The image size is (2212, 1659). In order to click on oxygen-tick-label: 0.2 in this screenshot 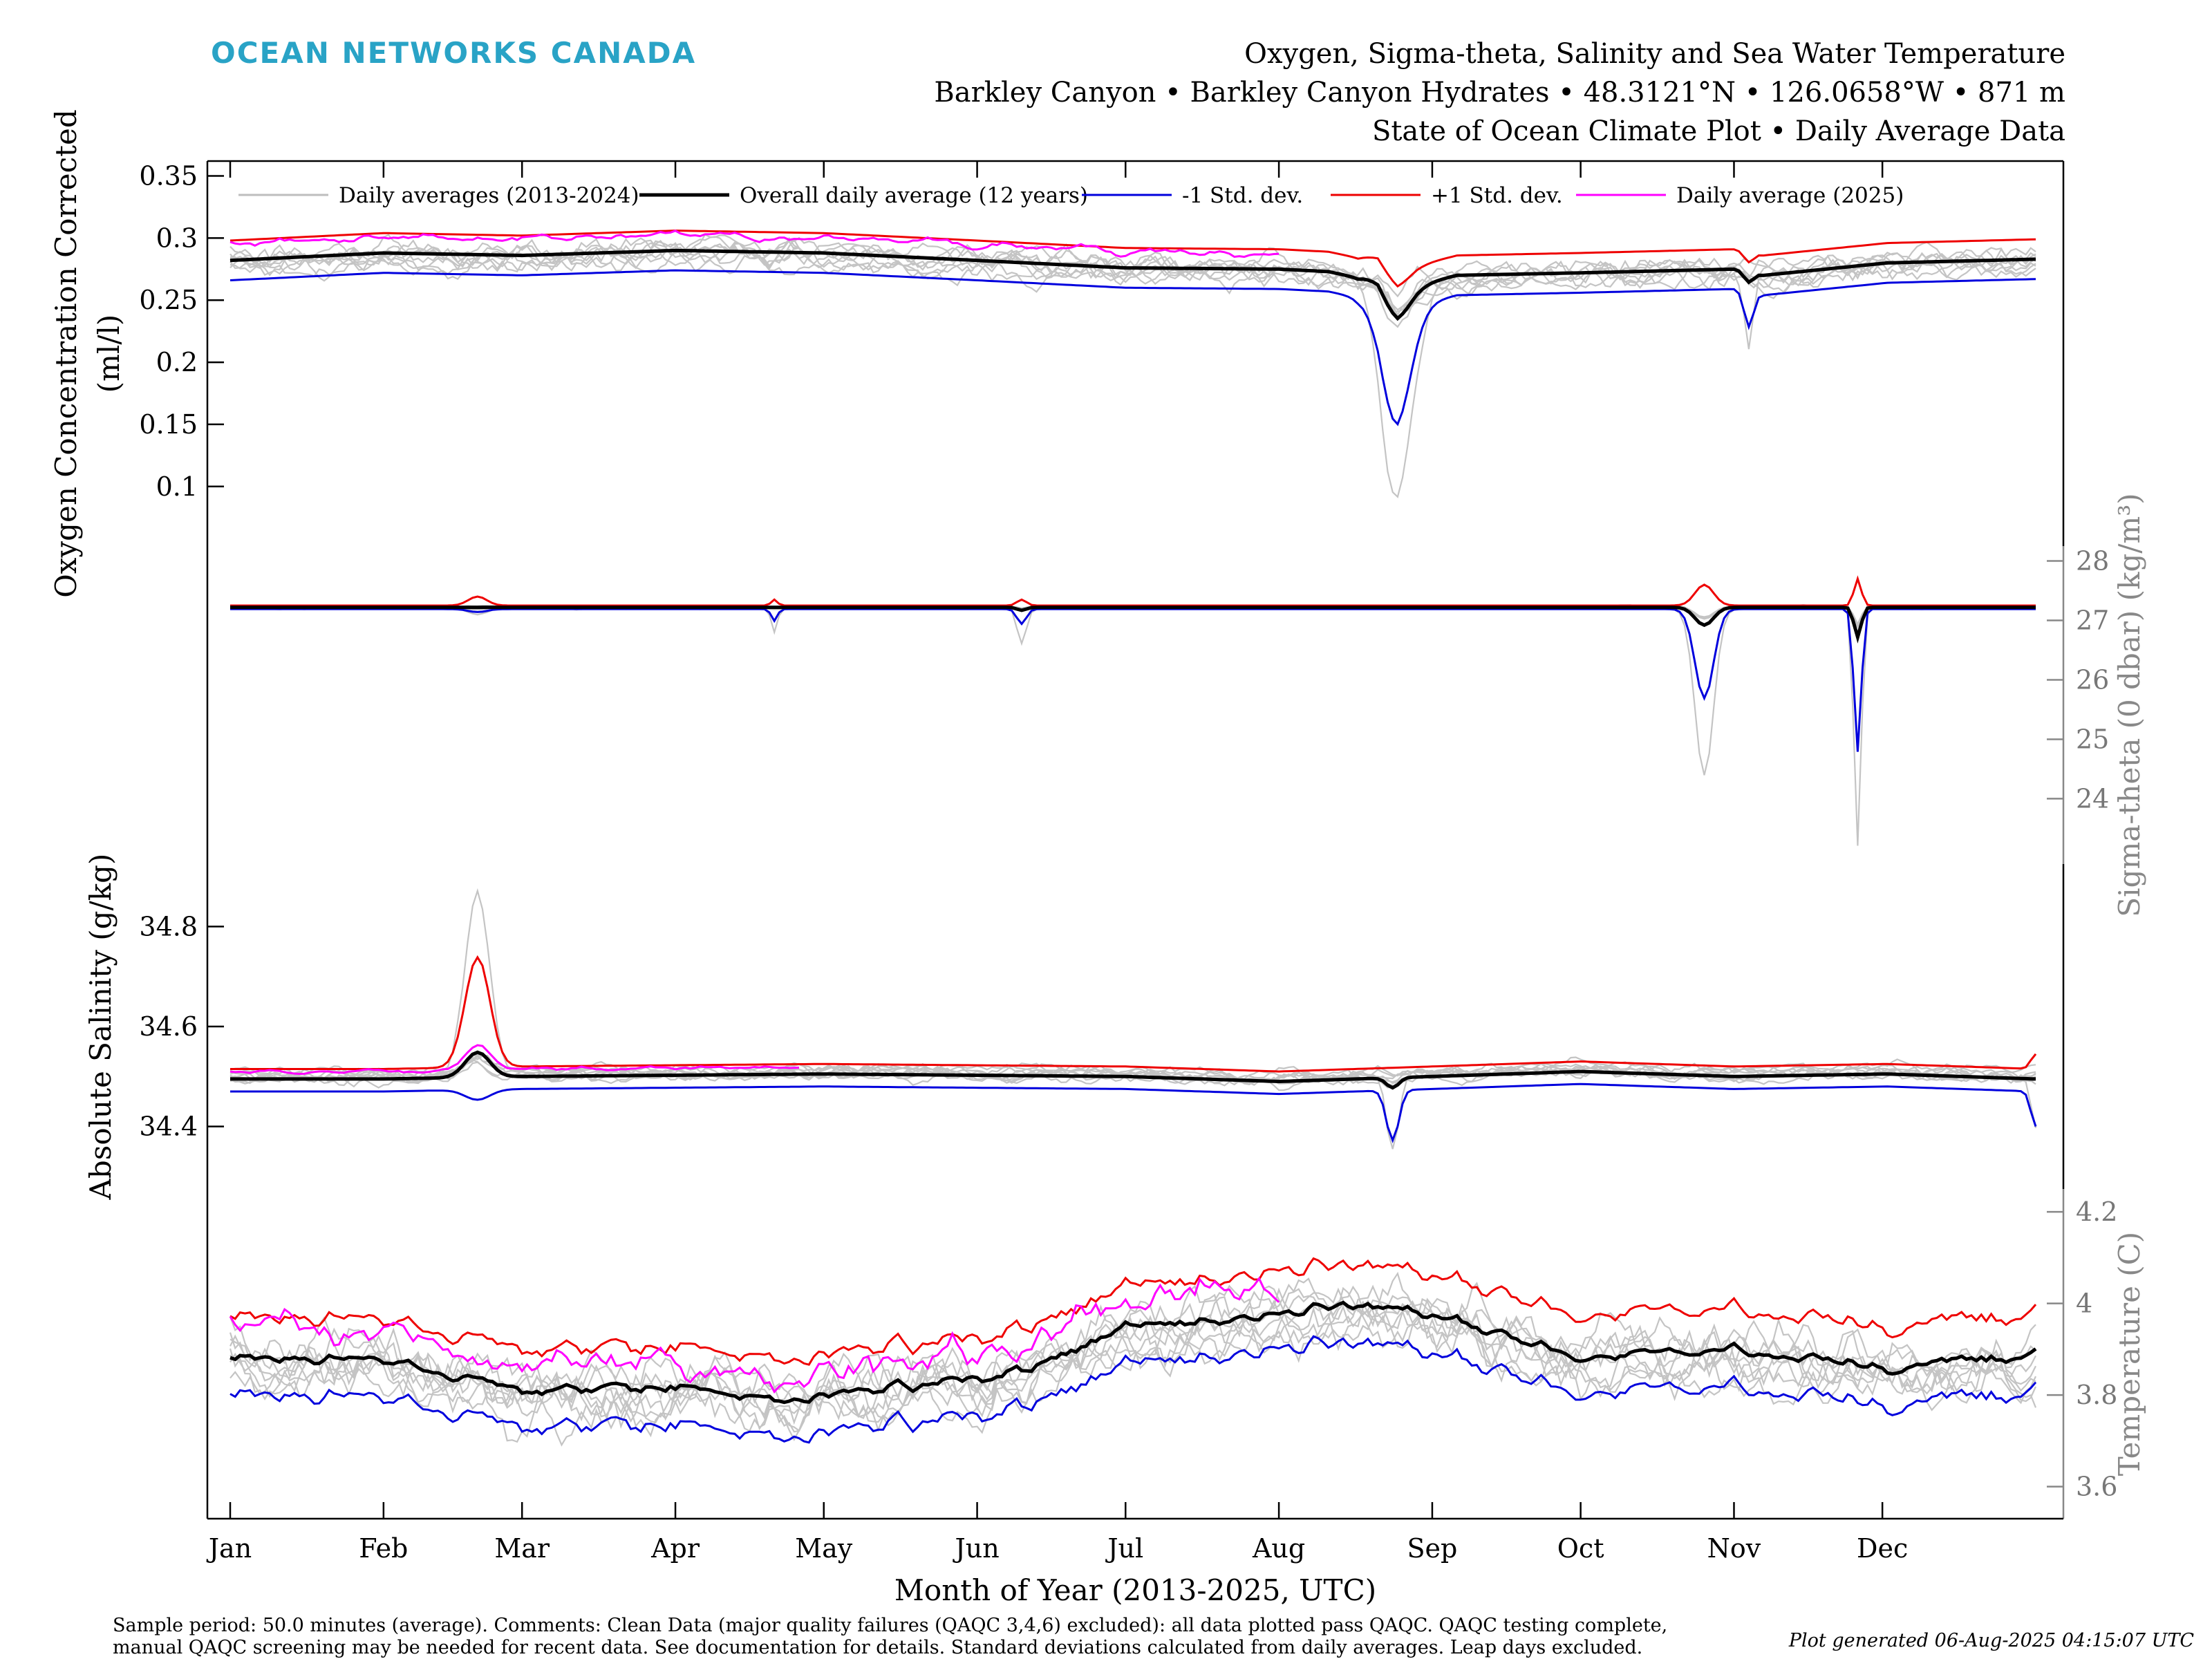, I will do `click(177, 362)`.